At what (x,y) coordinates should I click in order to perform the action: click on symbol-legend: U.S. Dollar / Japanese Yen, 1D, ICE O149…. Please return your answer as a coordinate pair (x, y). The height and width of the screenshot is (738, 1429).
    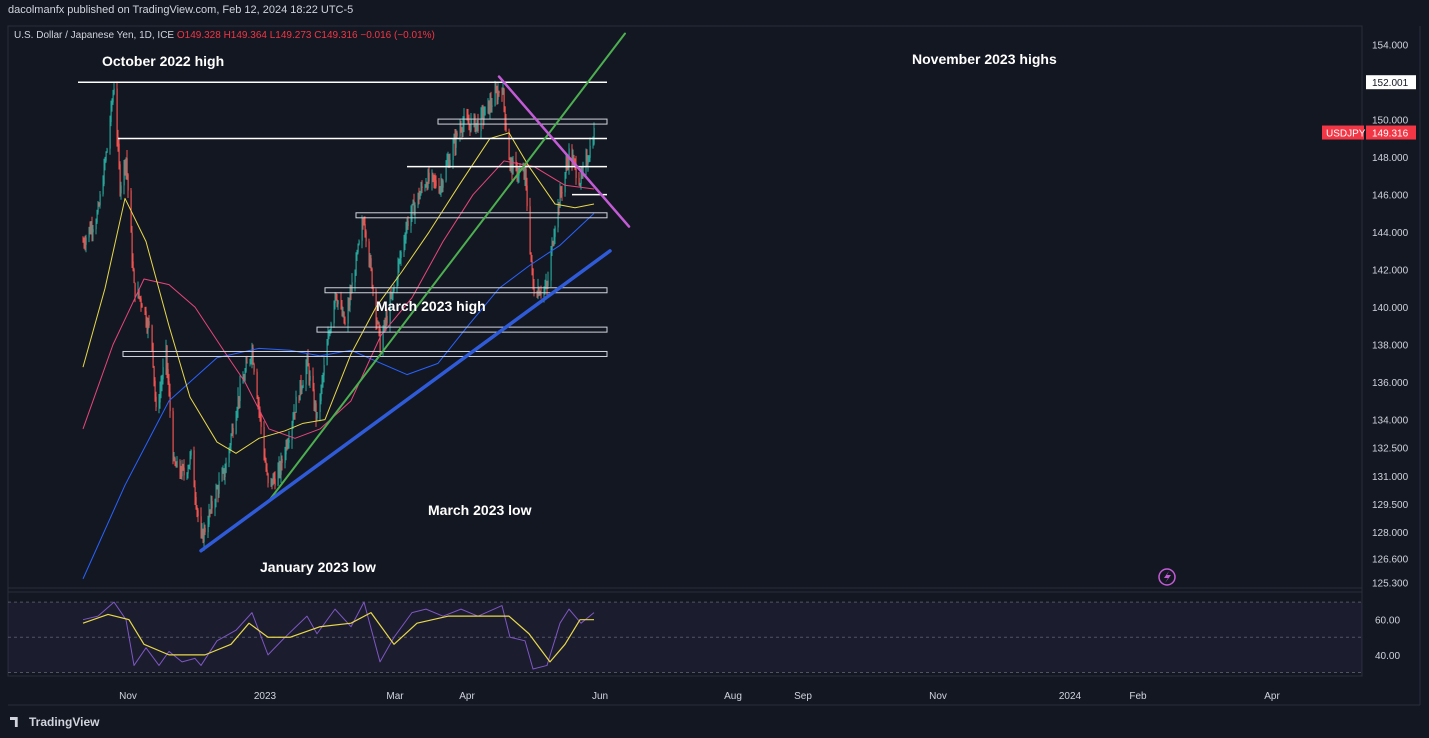
    Looking at the image, I should click on (224, 35).